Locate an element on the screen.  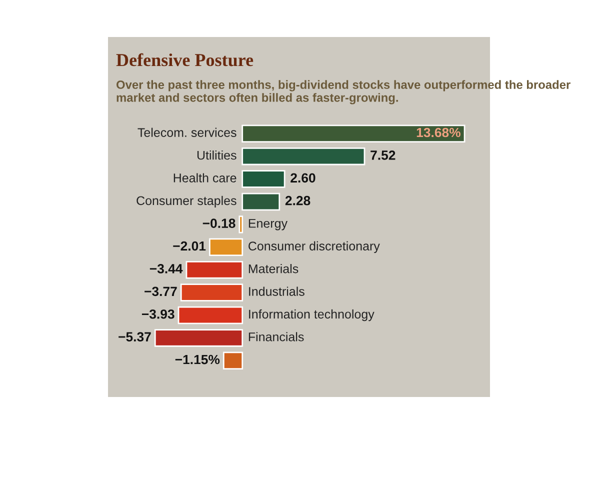
y-tick-label: Energy is located at coordinates (268, 224).